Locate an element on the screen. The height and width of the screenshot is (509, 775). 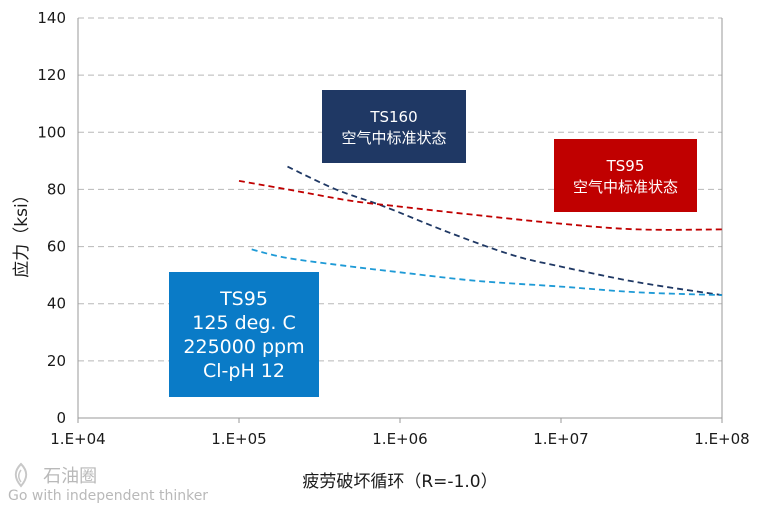
annotation-text: TS160 is located at coordinates (393, 117).